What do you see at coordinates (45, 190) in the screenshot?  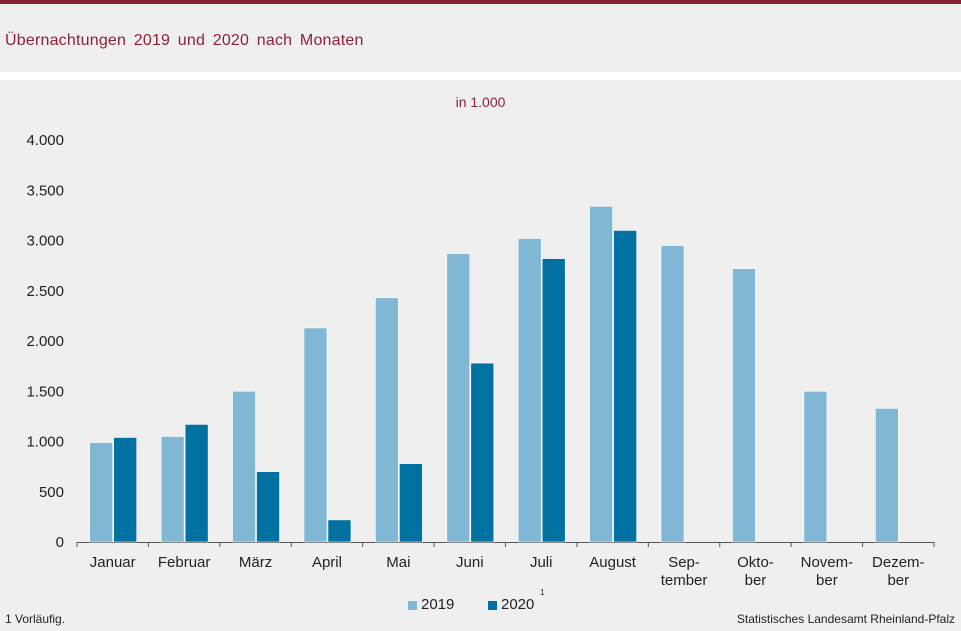 I see `y-tick-label: 3.500` at bounding box center [45, 190].